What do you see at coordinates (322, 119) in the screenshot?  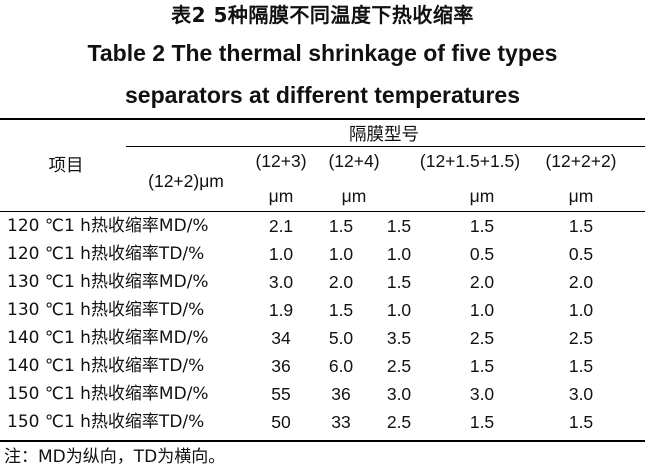 I see `top-rule` at bounding box center [322, 119].